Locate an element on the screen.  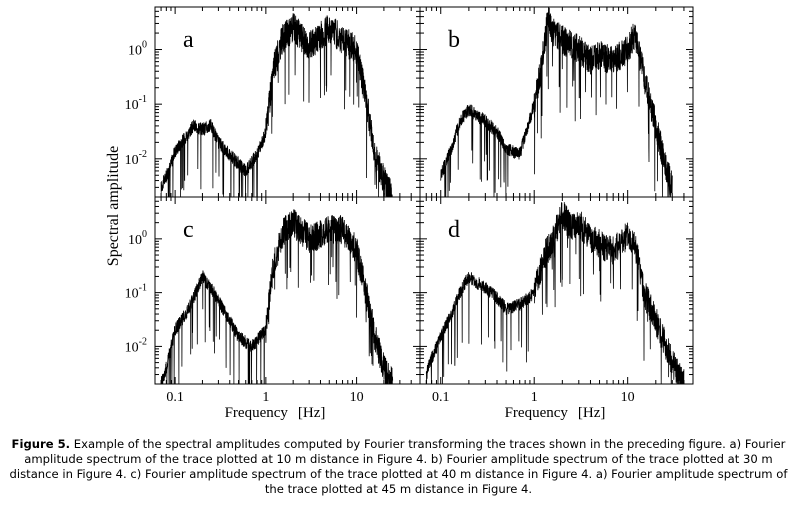
x-axis-label-left: Frequency [Hz] is located at coordinates (275, 413).